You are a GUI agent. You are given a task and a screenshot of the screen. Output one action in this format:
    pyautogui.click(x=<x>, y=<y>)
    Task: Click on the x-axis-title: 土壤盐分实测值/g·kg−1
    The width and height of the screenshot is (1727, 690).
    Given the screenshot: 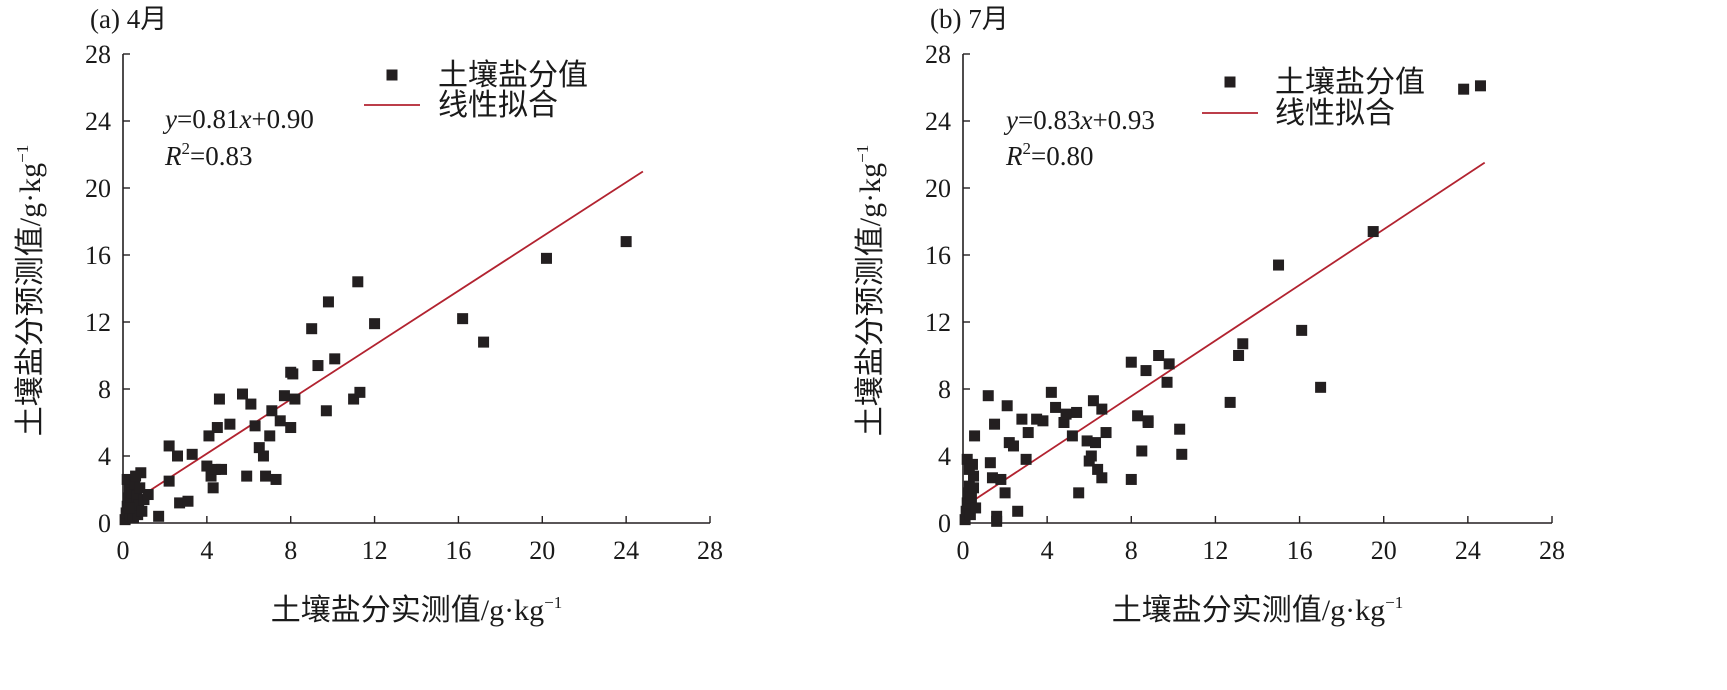 What is the action you would take?
    pyautogui.click(x=1257, y=610)
    